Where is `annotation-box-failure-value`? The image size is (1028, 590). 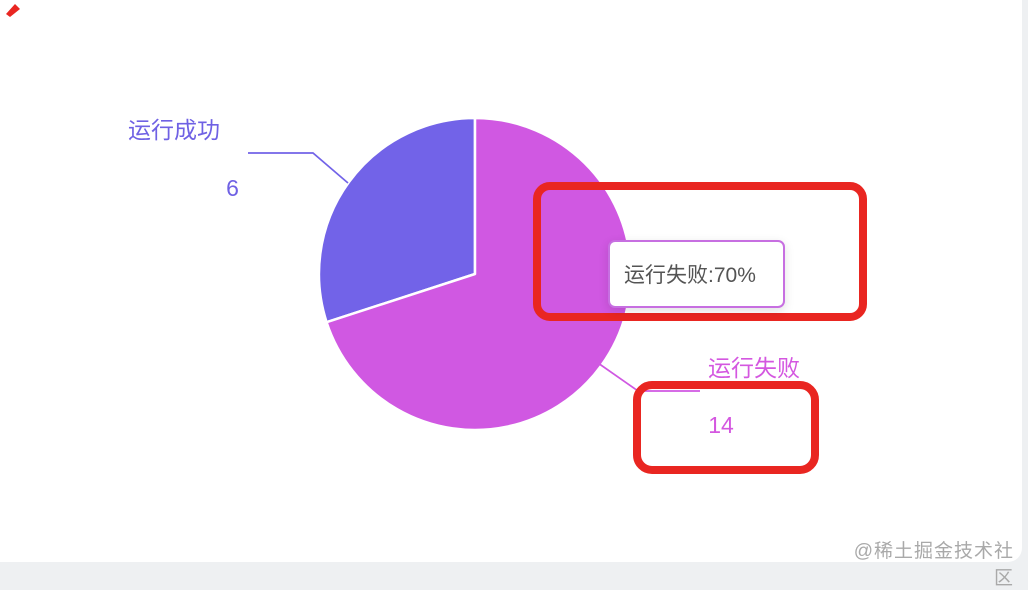 annotation-box-failure-value is located at coordinates (726, 427).